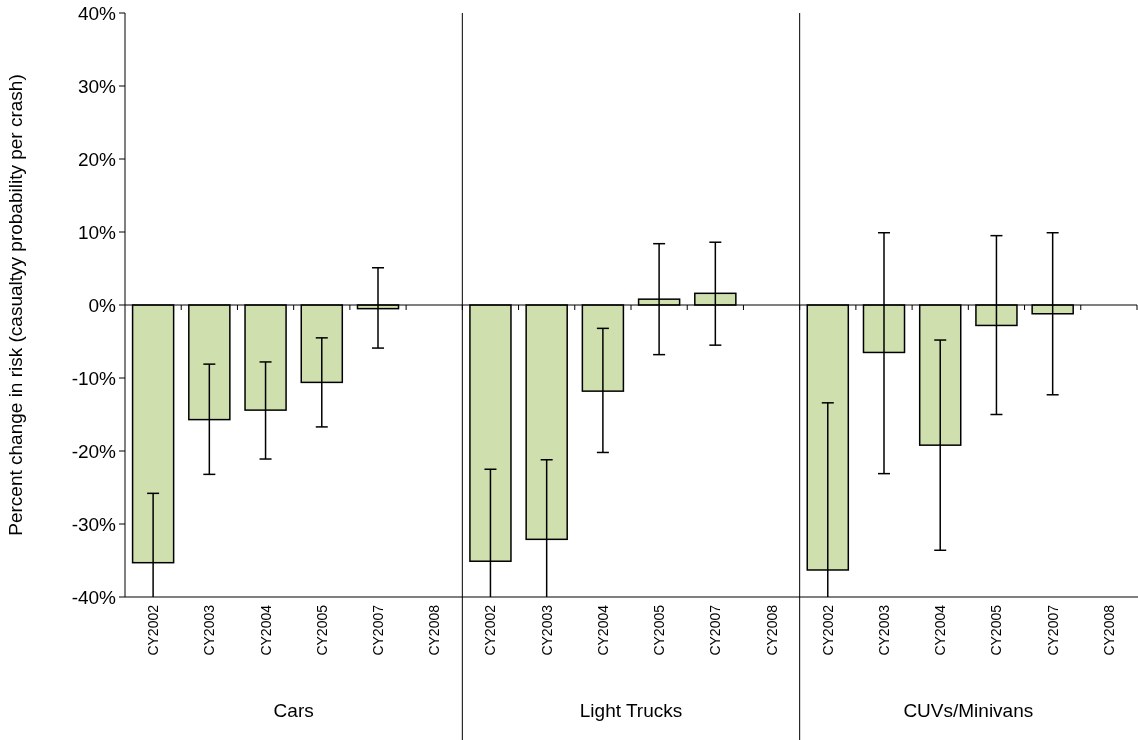 Image resolution: width=1138 pixels, height=740 pixels. I want to click on y-tick-label: 30%, so click(97, 86).